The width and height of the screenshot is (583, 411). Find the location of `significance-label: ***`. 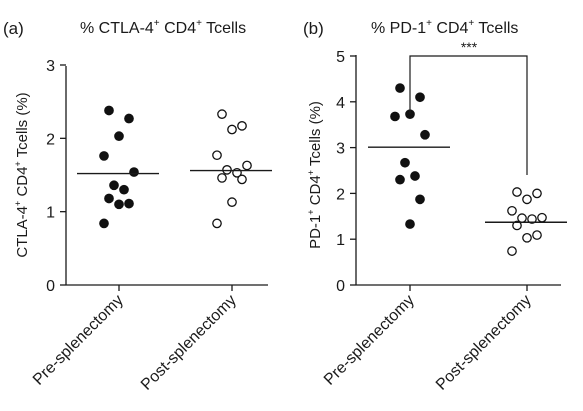

significance-label: *** is located at coordinates (469, 47).